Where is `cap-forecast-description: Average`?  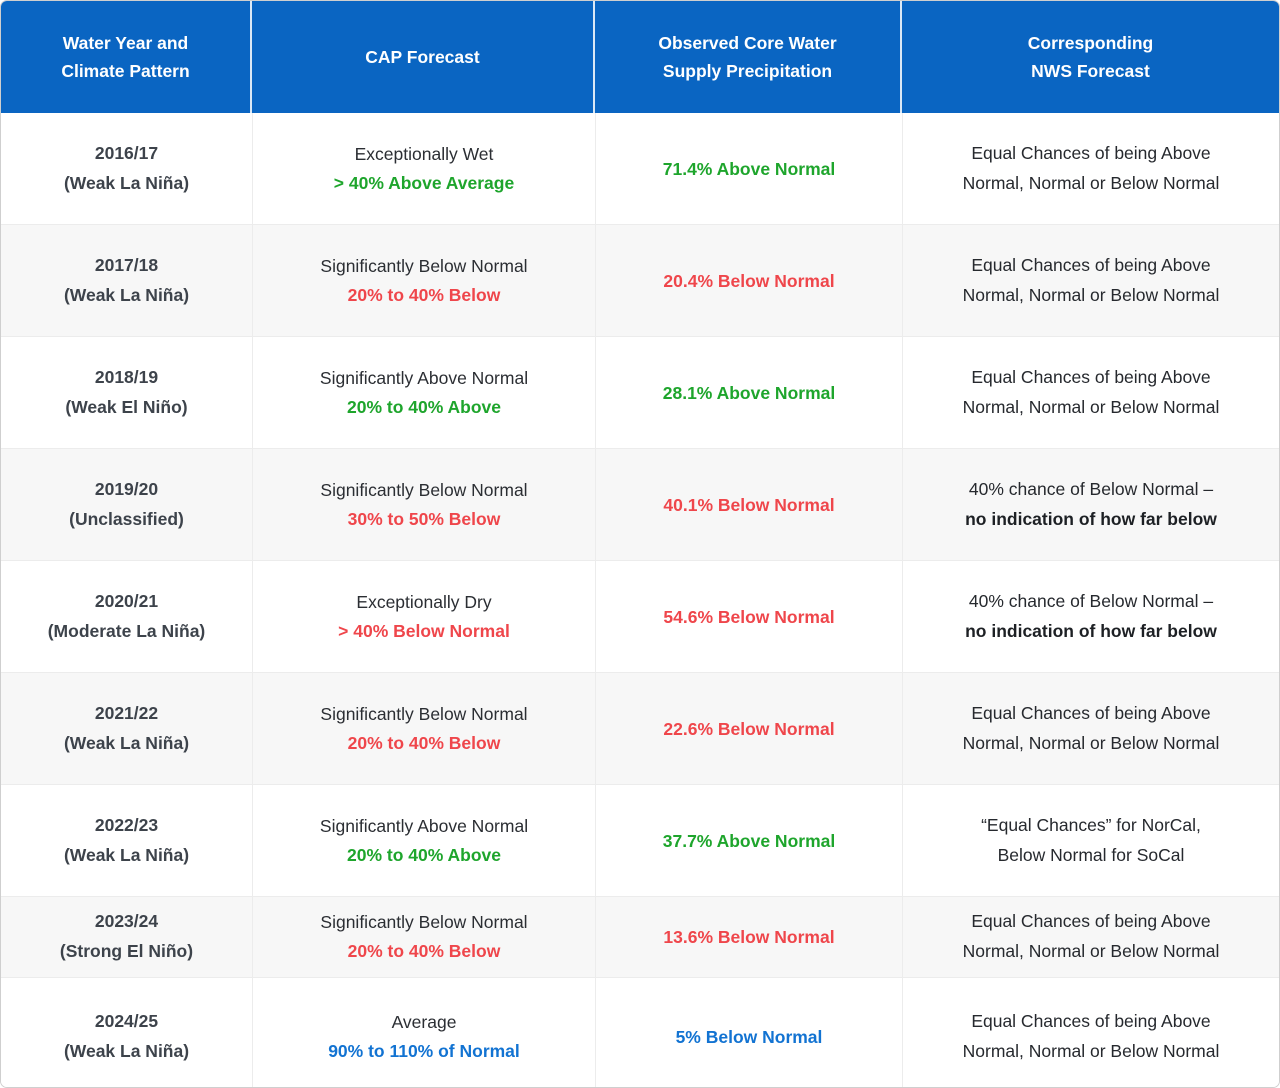
cap-forecast-description: Average is located at coordinates (424, 1021).